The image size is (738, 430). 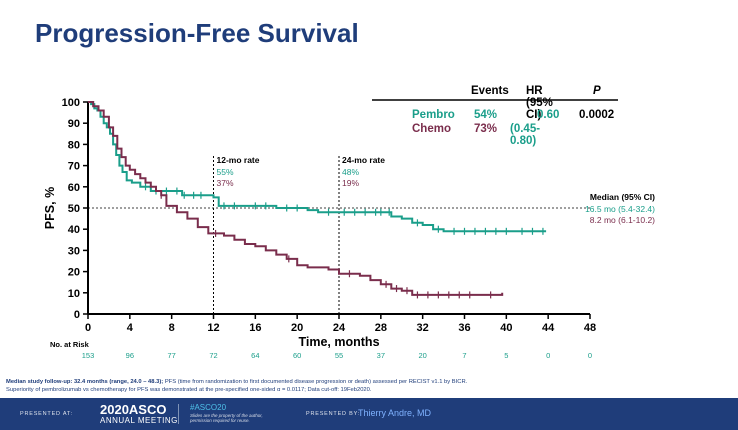 What do you see at coordinates (50, 208) in the screenshot?
I see `y-axis-title: PFS, %` at bounding box center [50, 208].